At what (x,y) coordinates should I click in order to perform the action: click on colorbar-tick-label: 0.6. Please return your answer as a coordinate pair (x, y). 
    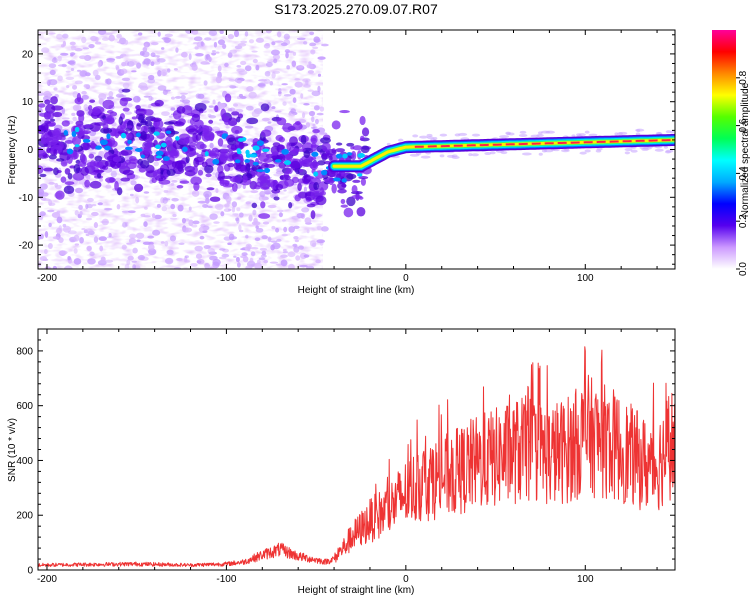
    Looking at the image, I should click on (743, 125).